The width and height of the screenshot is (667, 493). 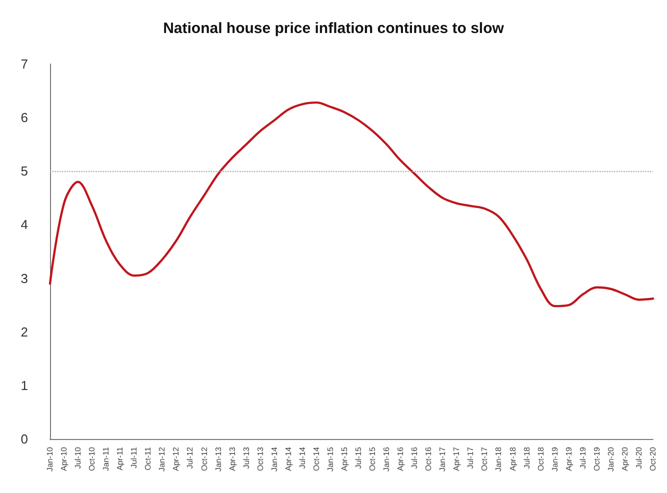 What do you see at coordinates (260, 459) in the screenshot?
I see `x-tick-label: Oct-13` at bounding box center [260, 459].